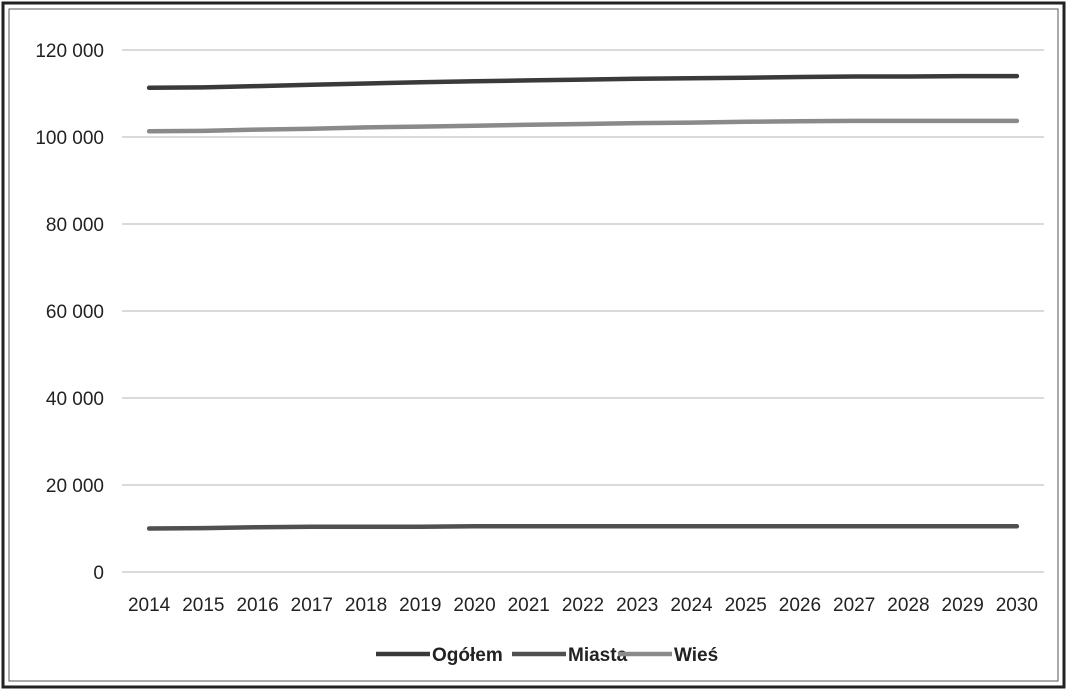  Describe the element at coordinates (637, 605) in the screenshot. I see `x-tick-label: 2023` at that location.